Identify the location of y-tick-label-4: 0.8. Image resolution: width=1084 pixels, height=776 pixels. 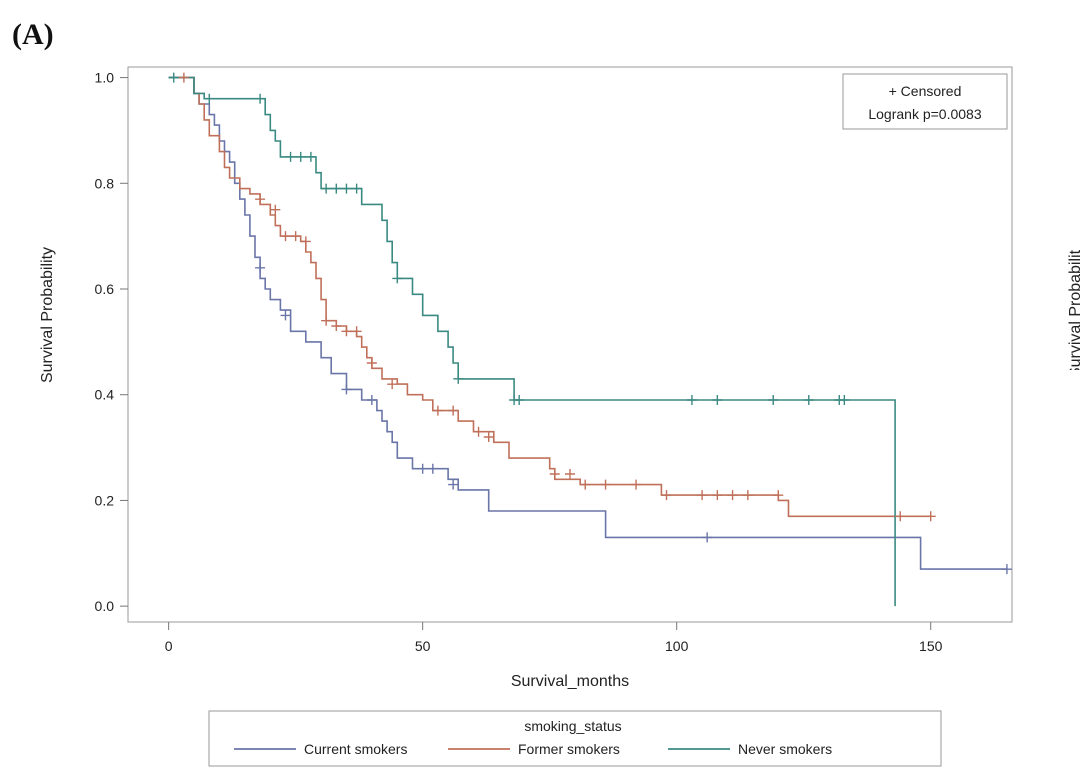
(105, 183).